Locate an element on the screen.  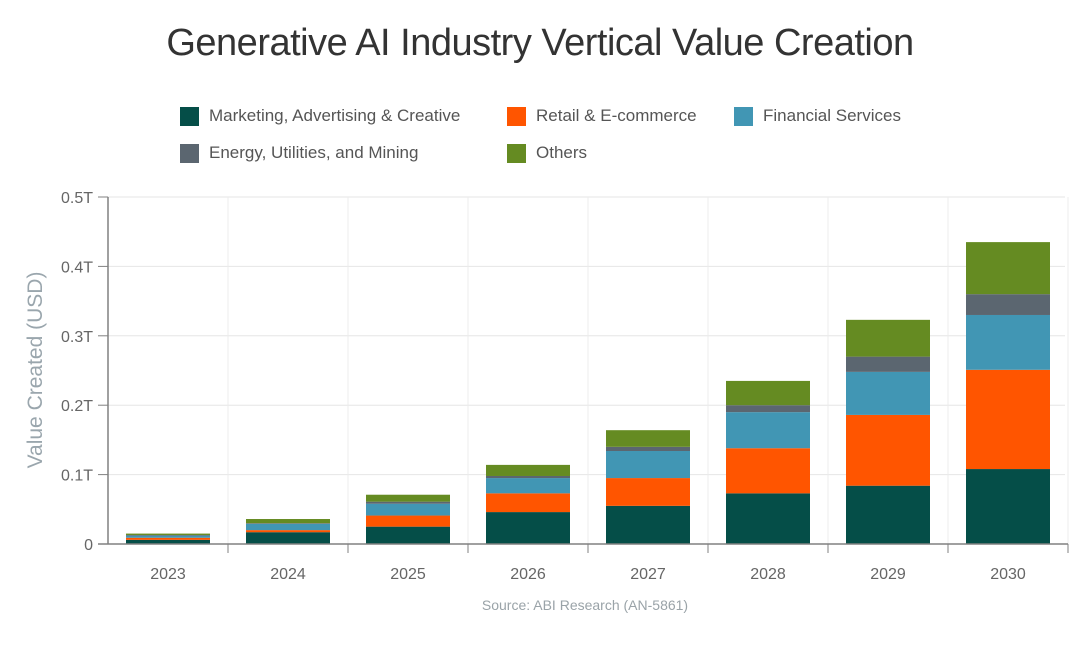
bar-segment-2024-energy-utilities-and-mining is located at coordinates (288, 523).